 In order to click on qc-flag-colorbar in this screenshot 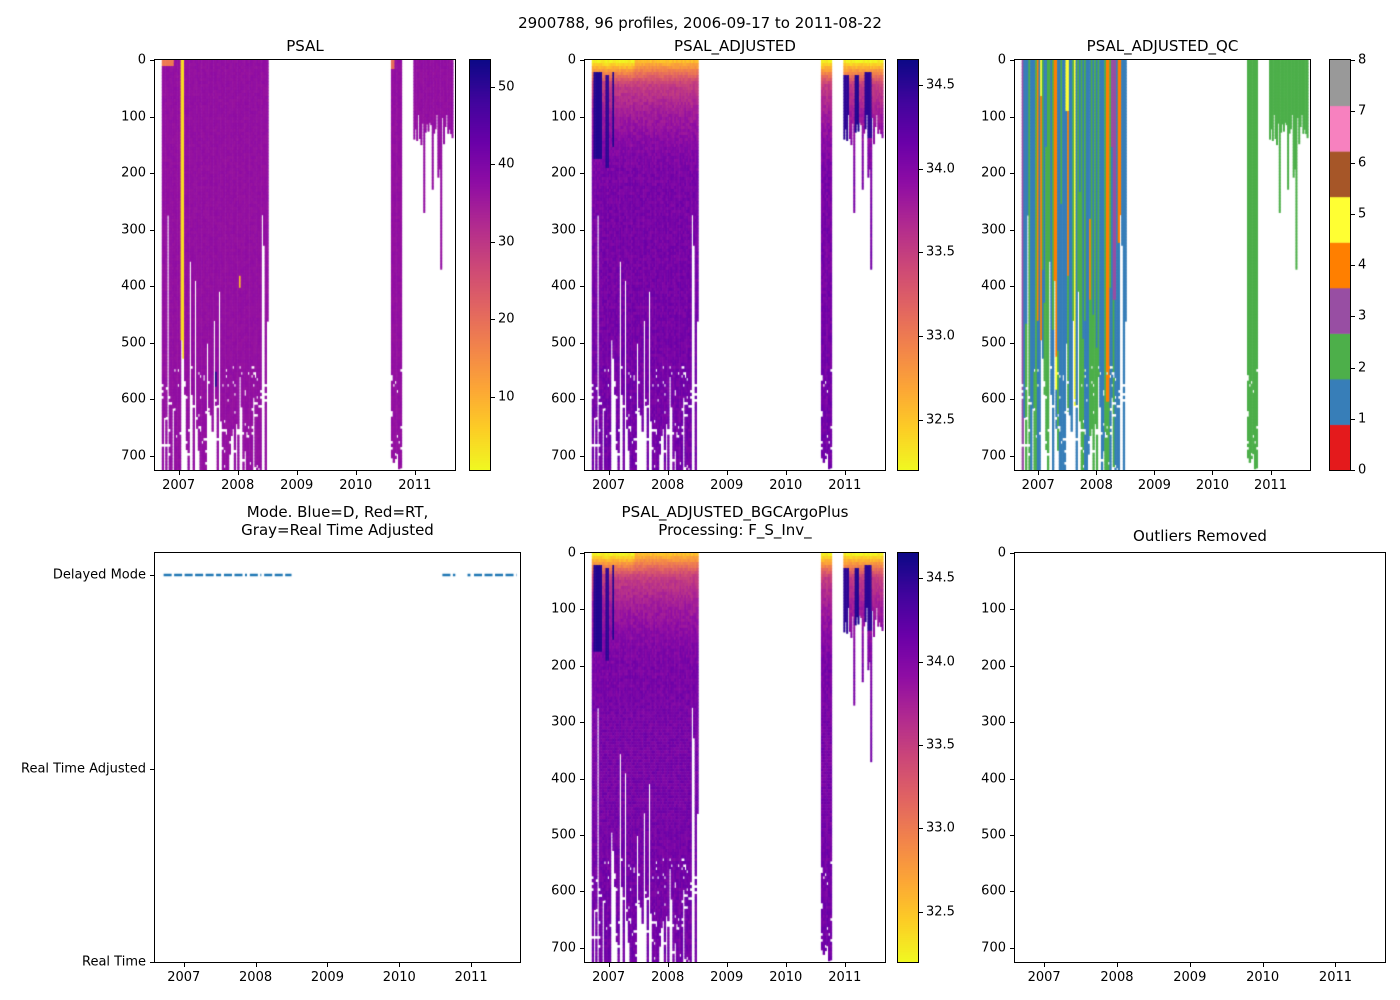, I will do `click(1340, 265)`.